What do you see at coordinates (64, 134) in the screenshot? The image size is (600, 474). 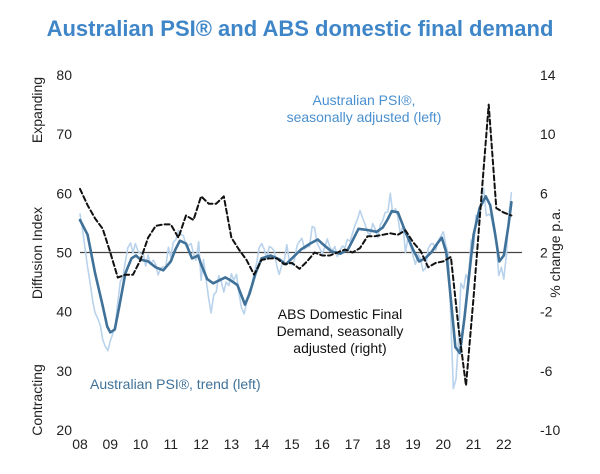 I see `y-tick-label: 70` at bounding box center [64, 134].